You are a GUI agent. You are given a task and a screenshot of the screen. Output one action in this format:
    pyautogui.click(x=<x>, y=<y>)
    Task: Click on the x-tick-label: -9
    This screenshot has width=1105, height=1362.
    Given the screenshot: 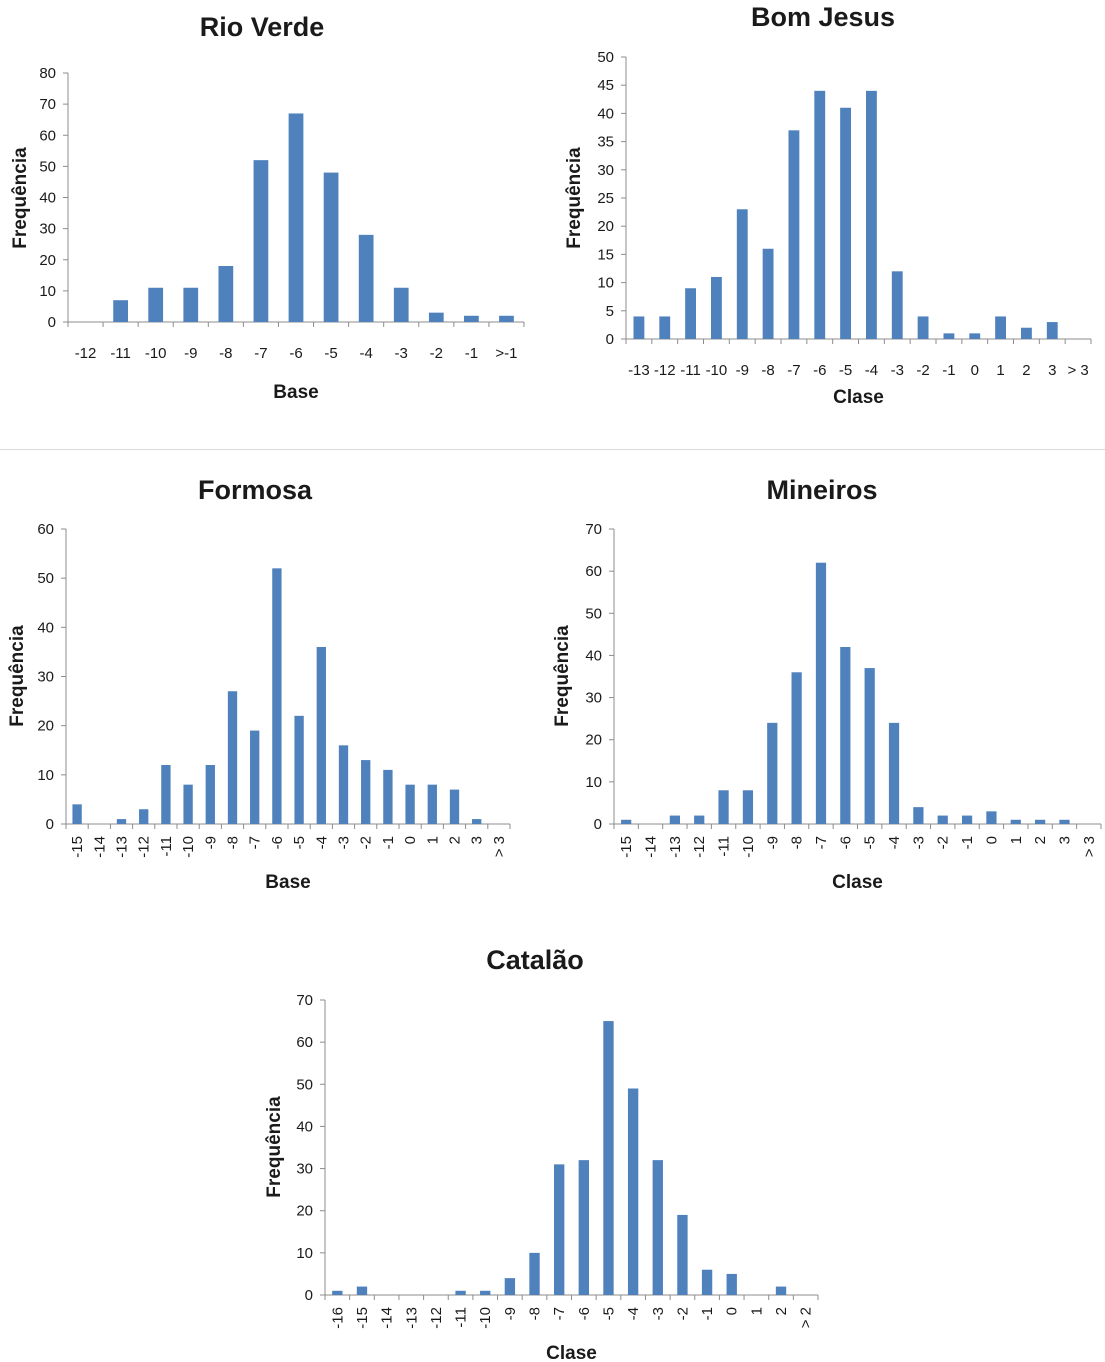 What is the action you would take?
    pyautogui.click(x=742, y=370)
    